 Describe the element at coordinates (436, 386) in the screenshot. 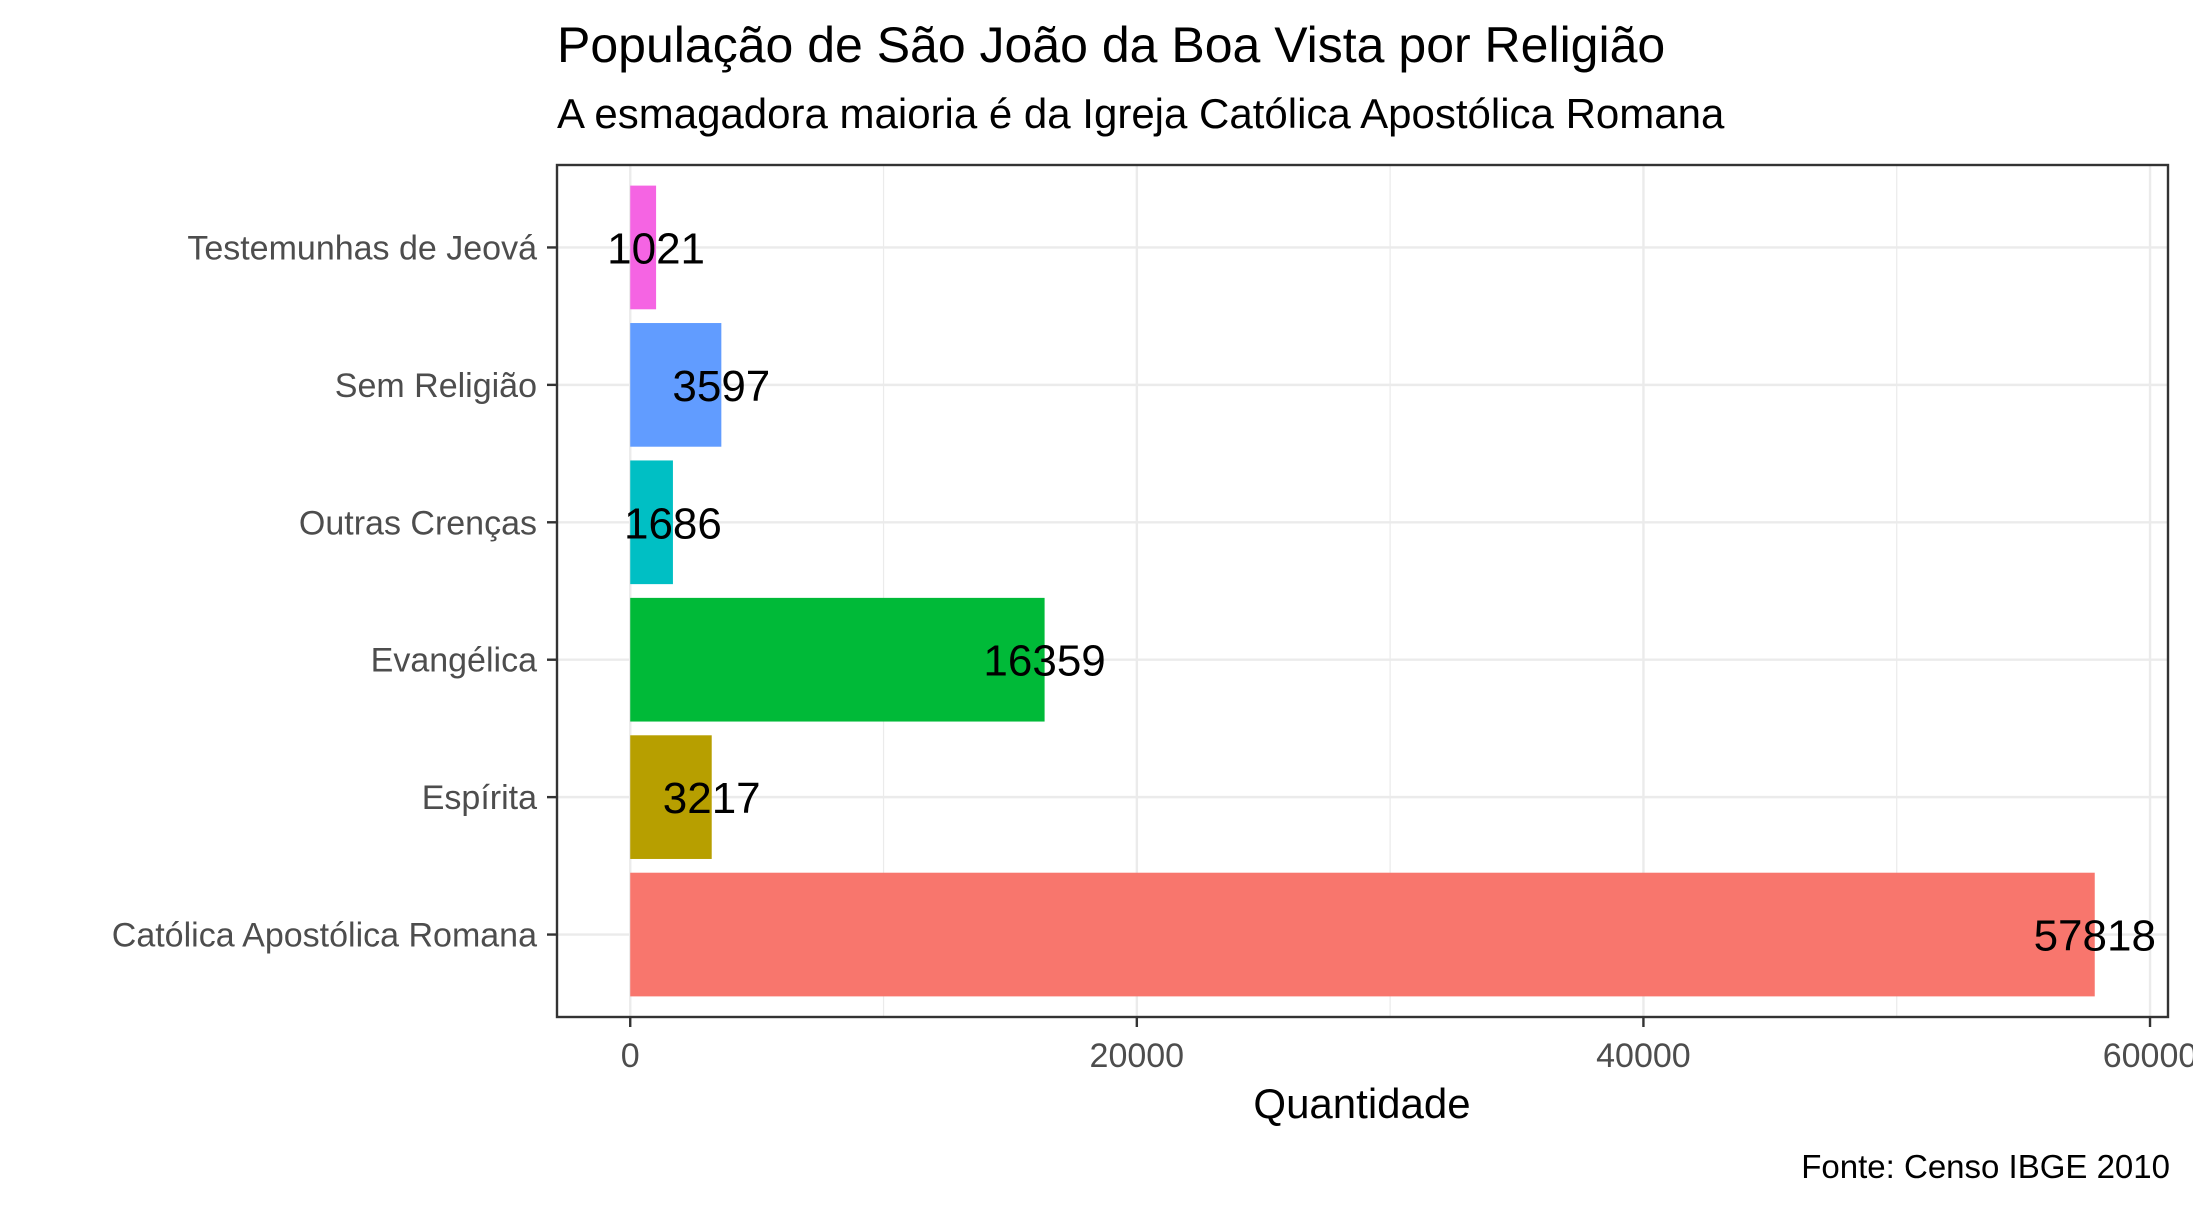

I see `y-tick-label: Sem Religião` at that location.